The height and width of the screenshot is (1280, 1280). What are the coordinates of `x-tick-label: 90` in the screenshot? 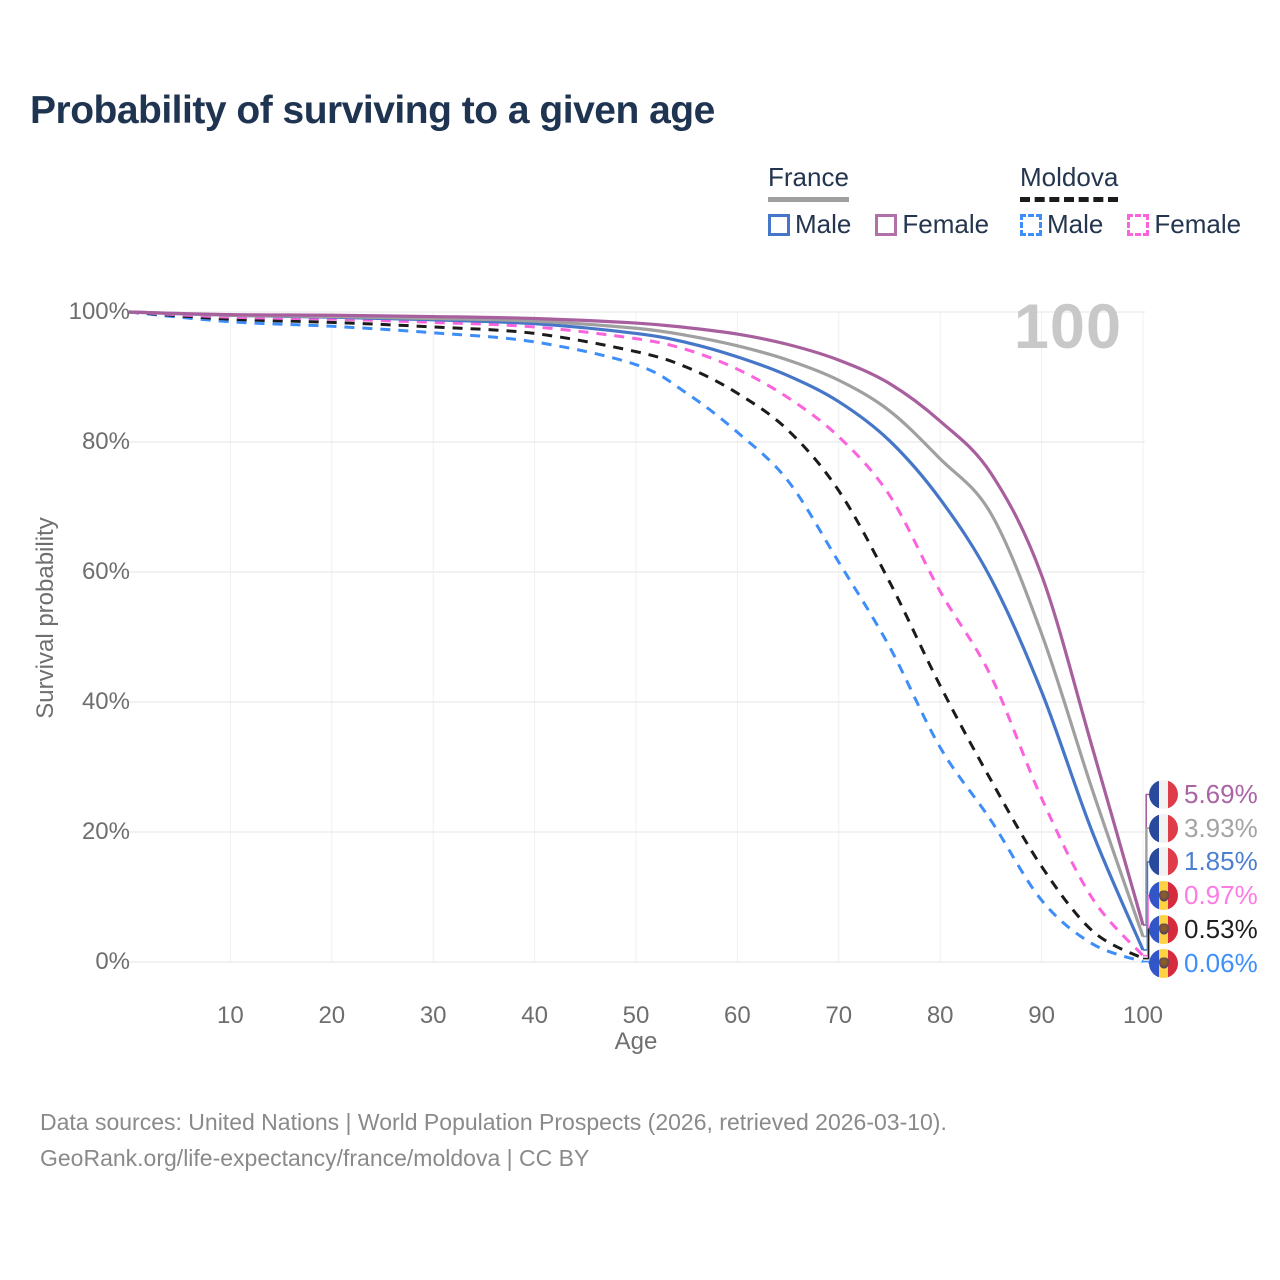 It's located at (1041, 1015).